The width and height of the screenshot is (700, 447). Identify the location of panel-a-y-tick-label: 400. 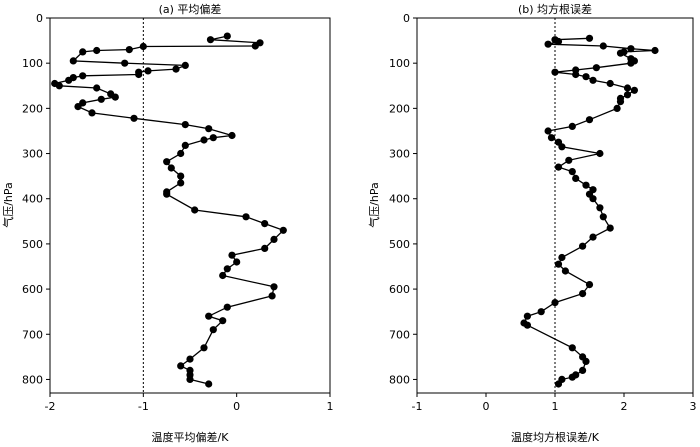
(32, 199).